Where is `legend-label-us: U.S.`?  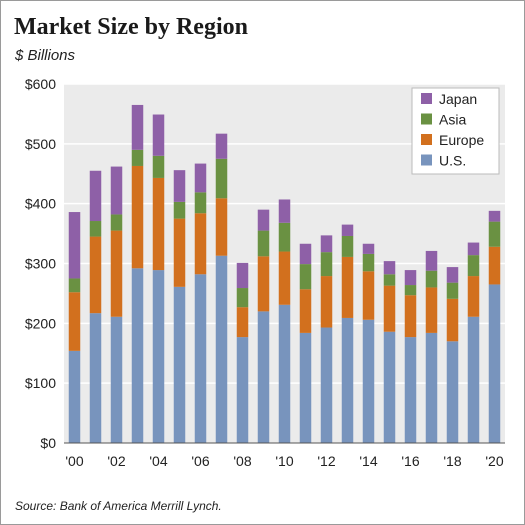
legend-label-us: U.S. is located at coordinates (452, 161).